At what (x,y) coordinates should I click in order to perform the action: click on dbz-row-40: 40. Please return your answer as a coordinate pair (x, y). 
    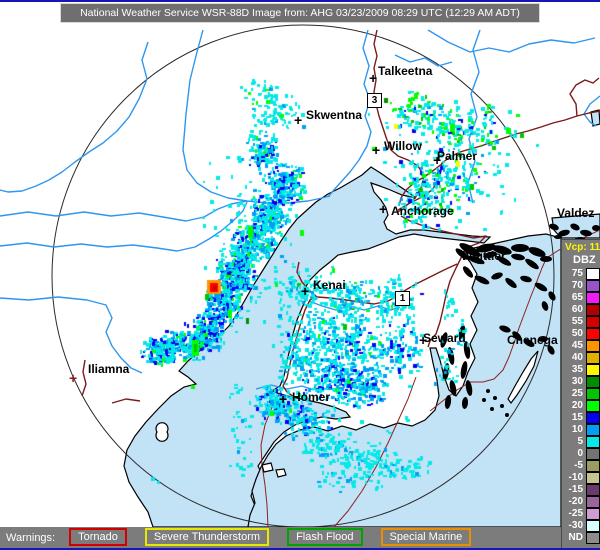
    Looking at the image, I should click on (581, 357).